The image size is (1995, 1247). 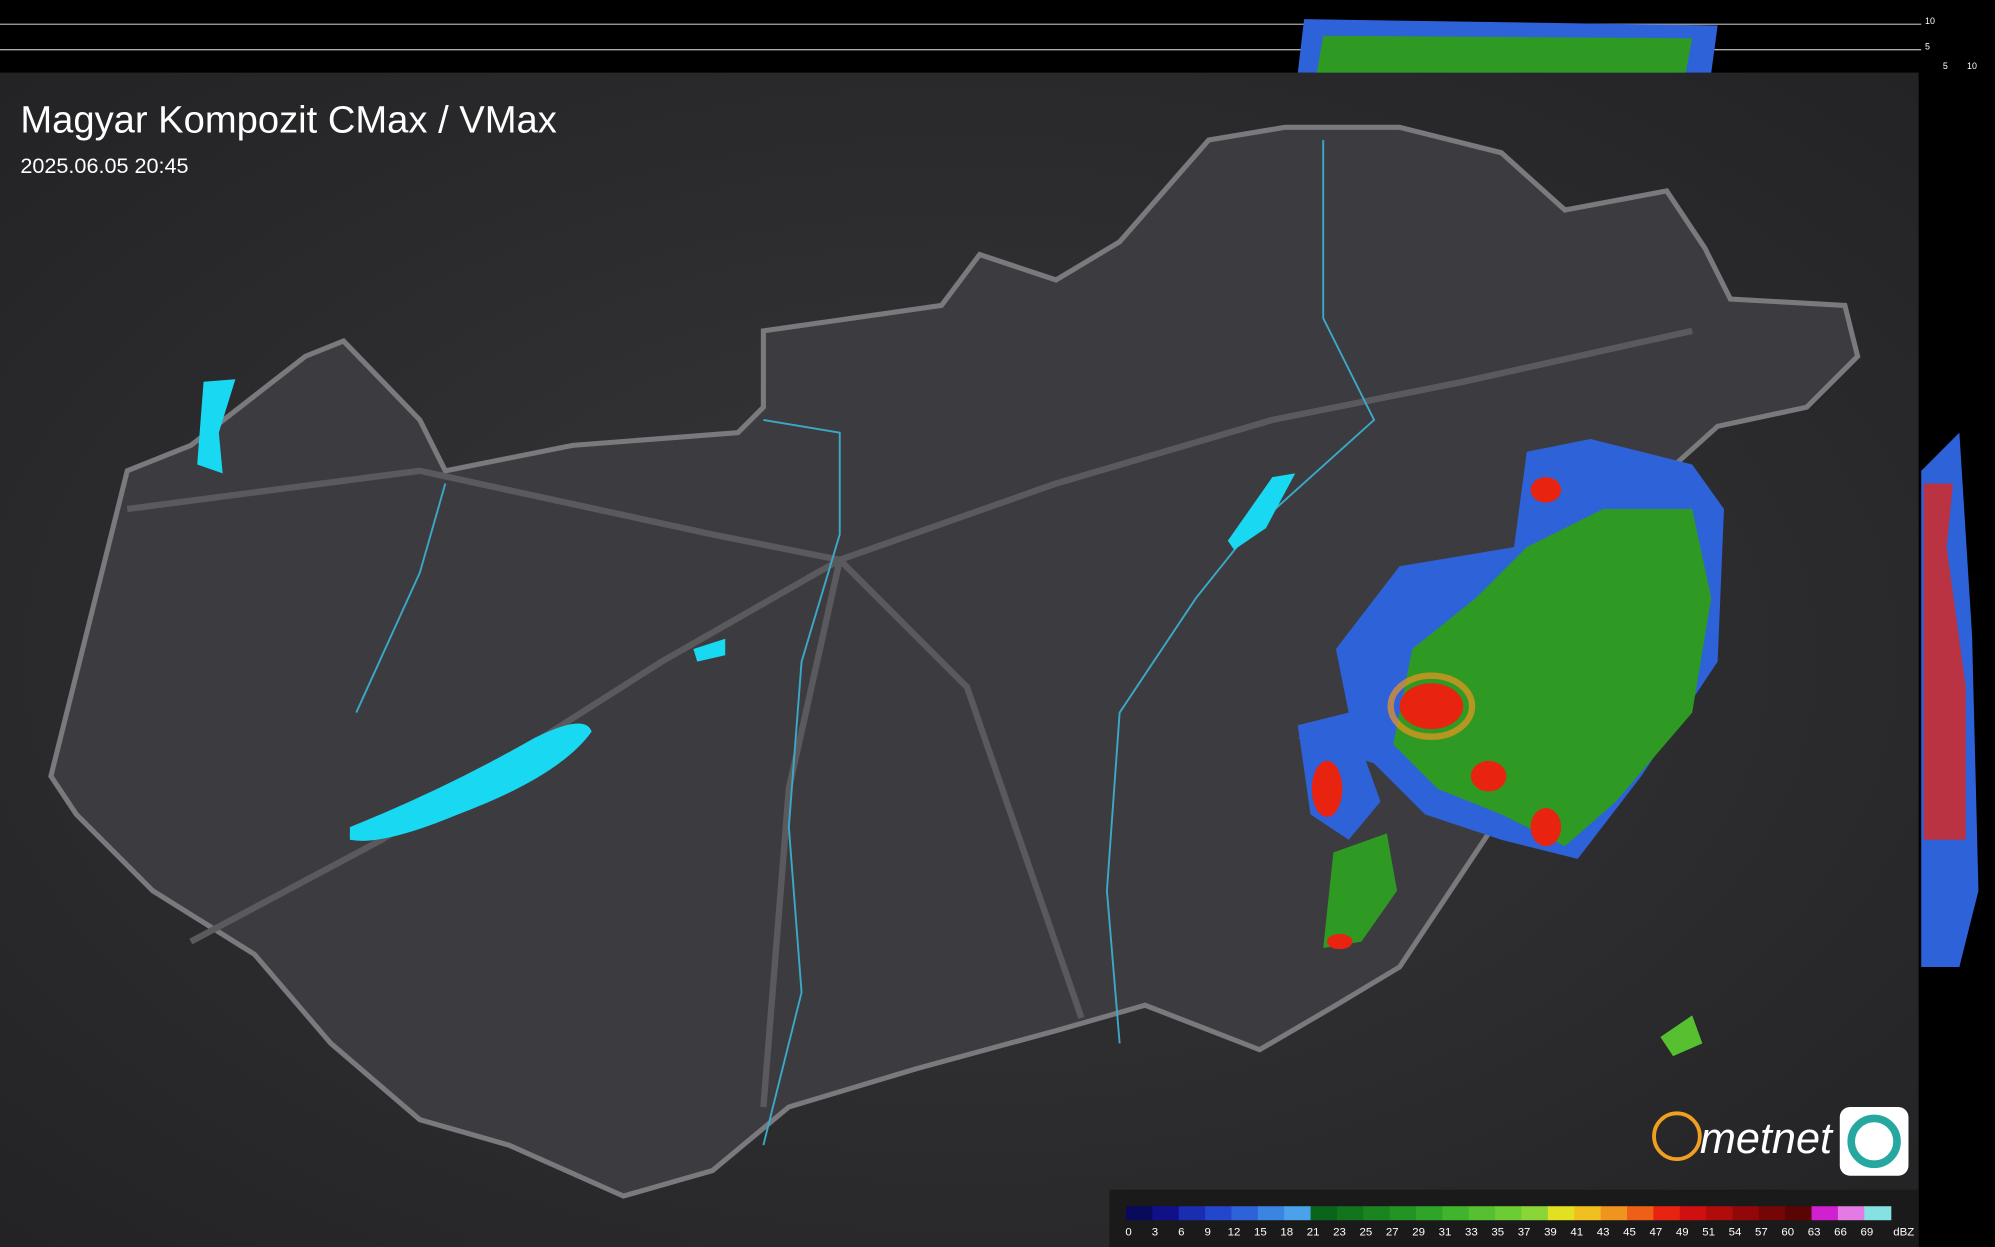 I want to click on legend-label: 31, so click(x=1445, y=1232).